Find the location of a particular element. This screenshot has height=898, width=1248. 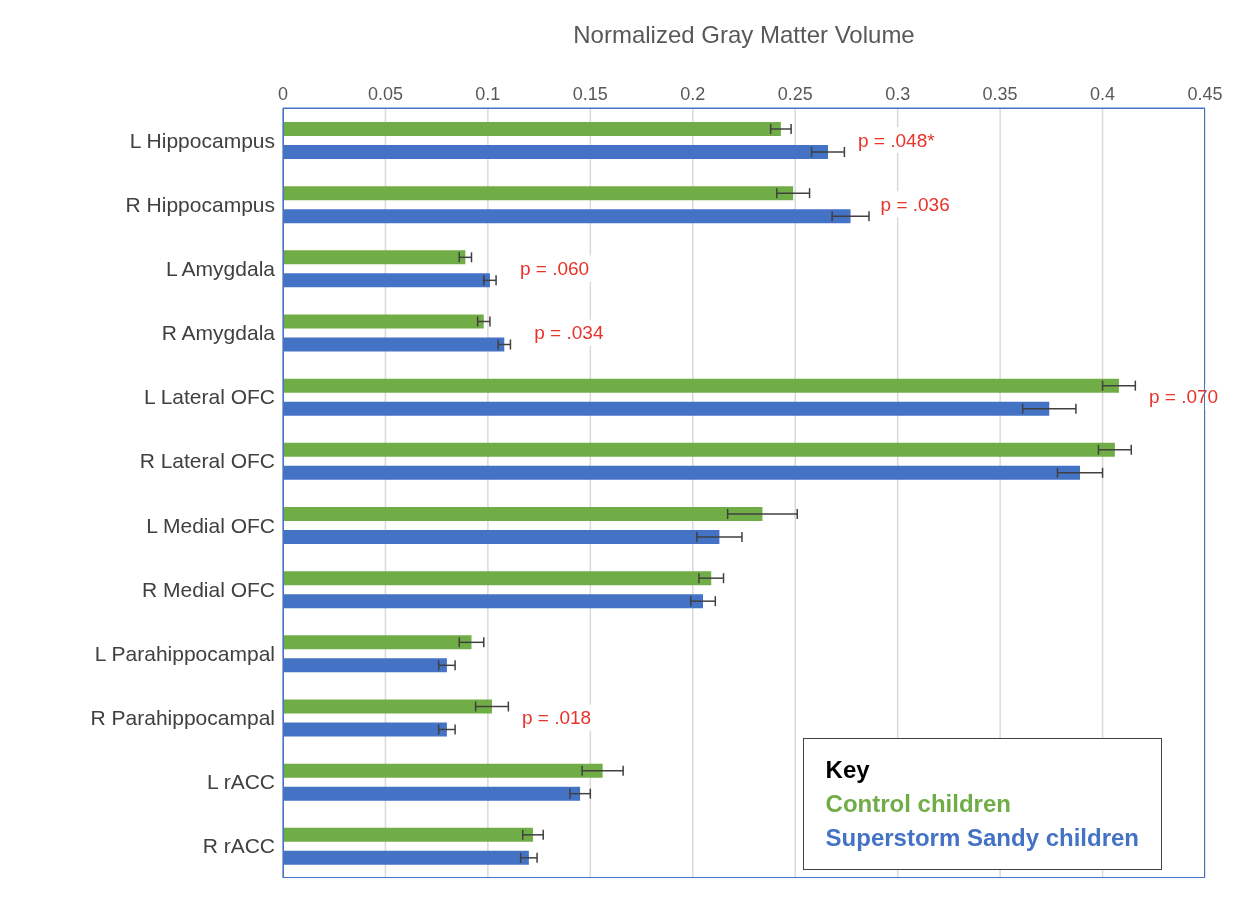

text: Superstorm Sandy children is located at coordinates (982, 838).